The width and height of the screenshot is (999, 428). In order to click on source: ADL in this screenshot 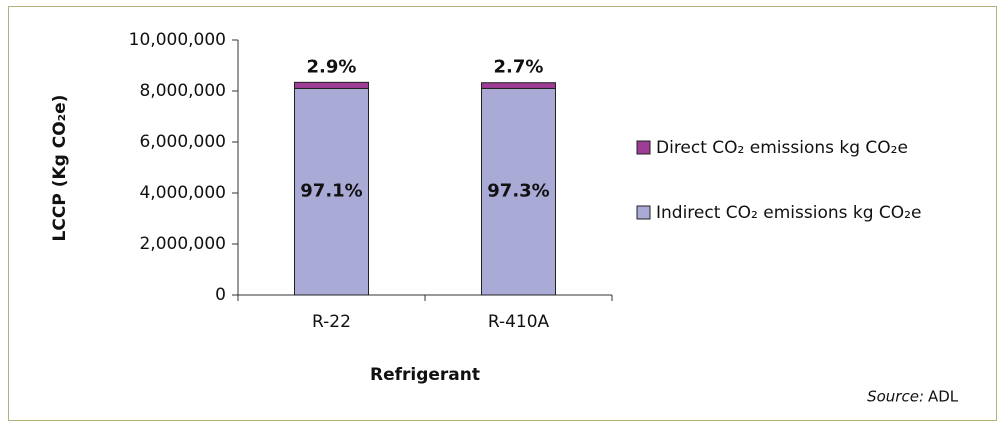, I will do `click(943, 397)`.